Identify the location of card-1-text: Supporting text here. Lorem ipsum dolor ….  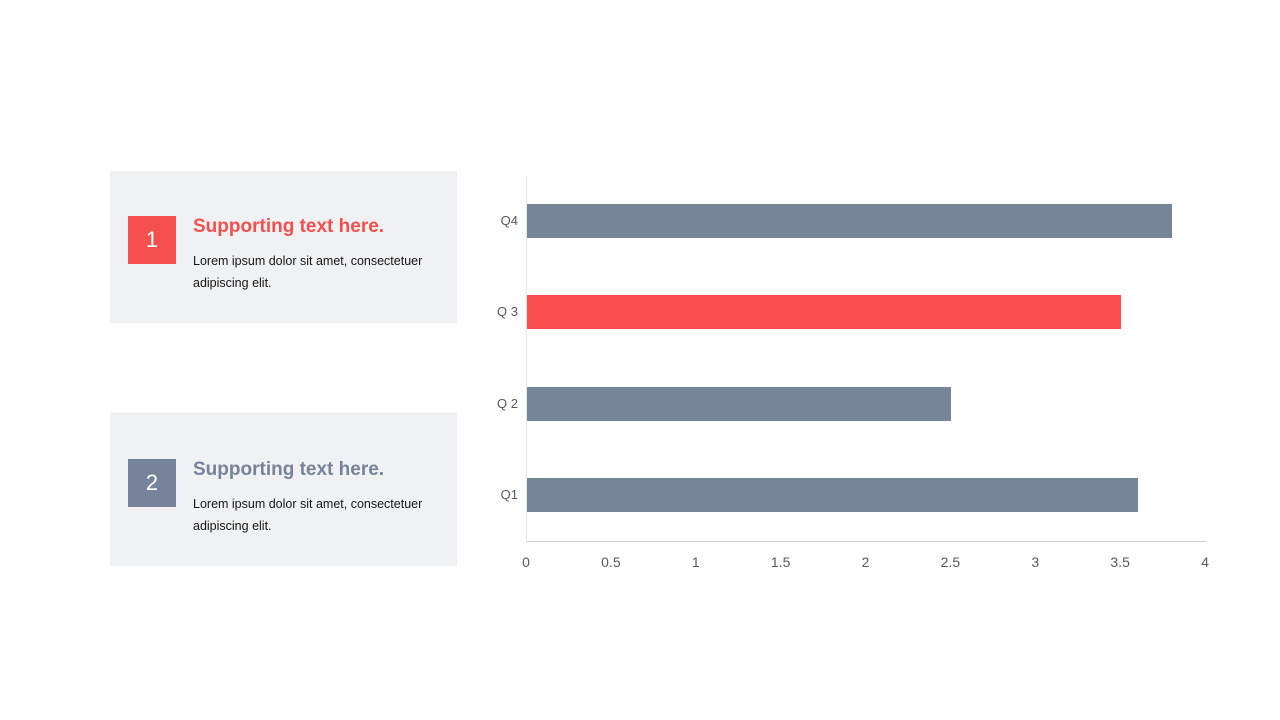
(324, 255).